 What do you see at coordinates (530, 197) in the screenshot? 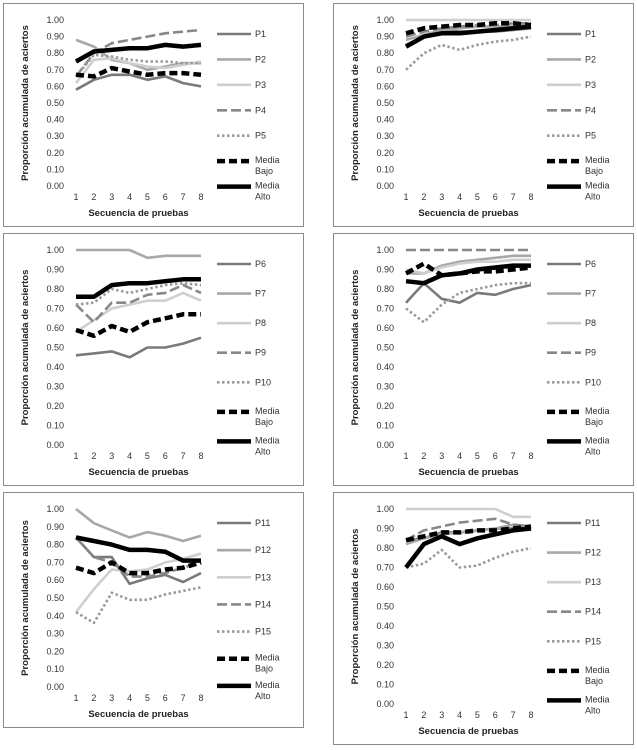
I see `x-tick-label: 8` at bounding box center [530, 197].